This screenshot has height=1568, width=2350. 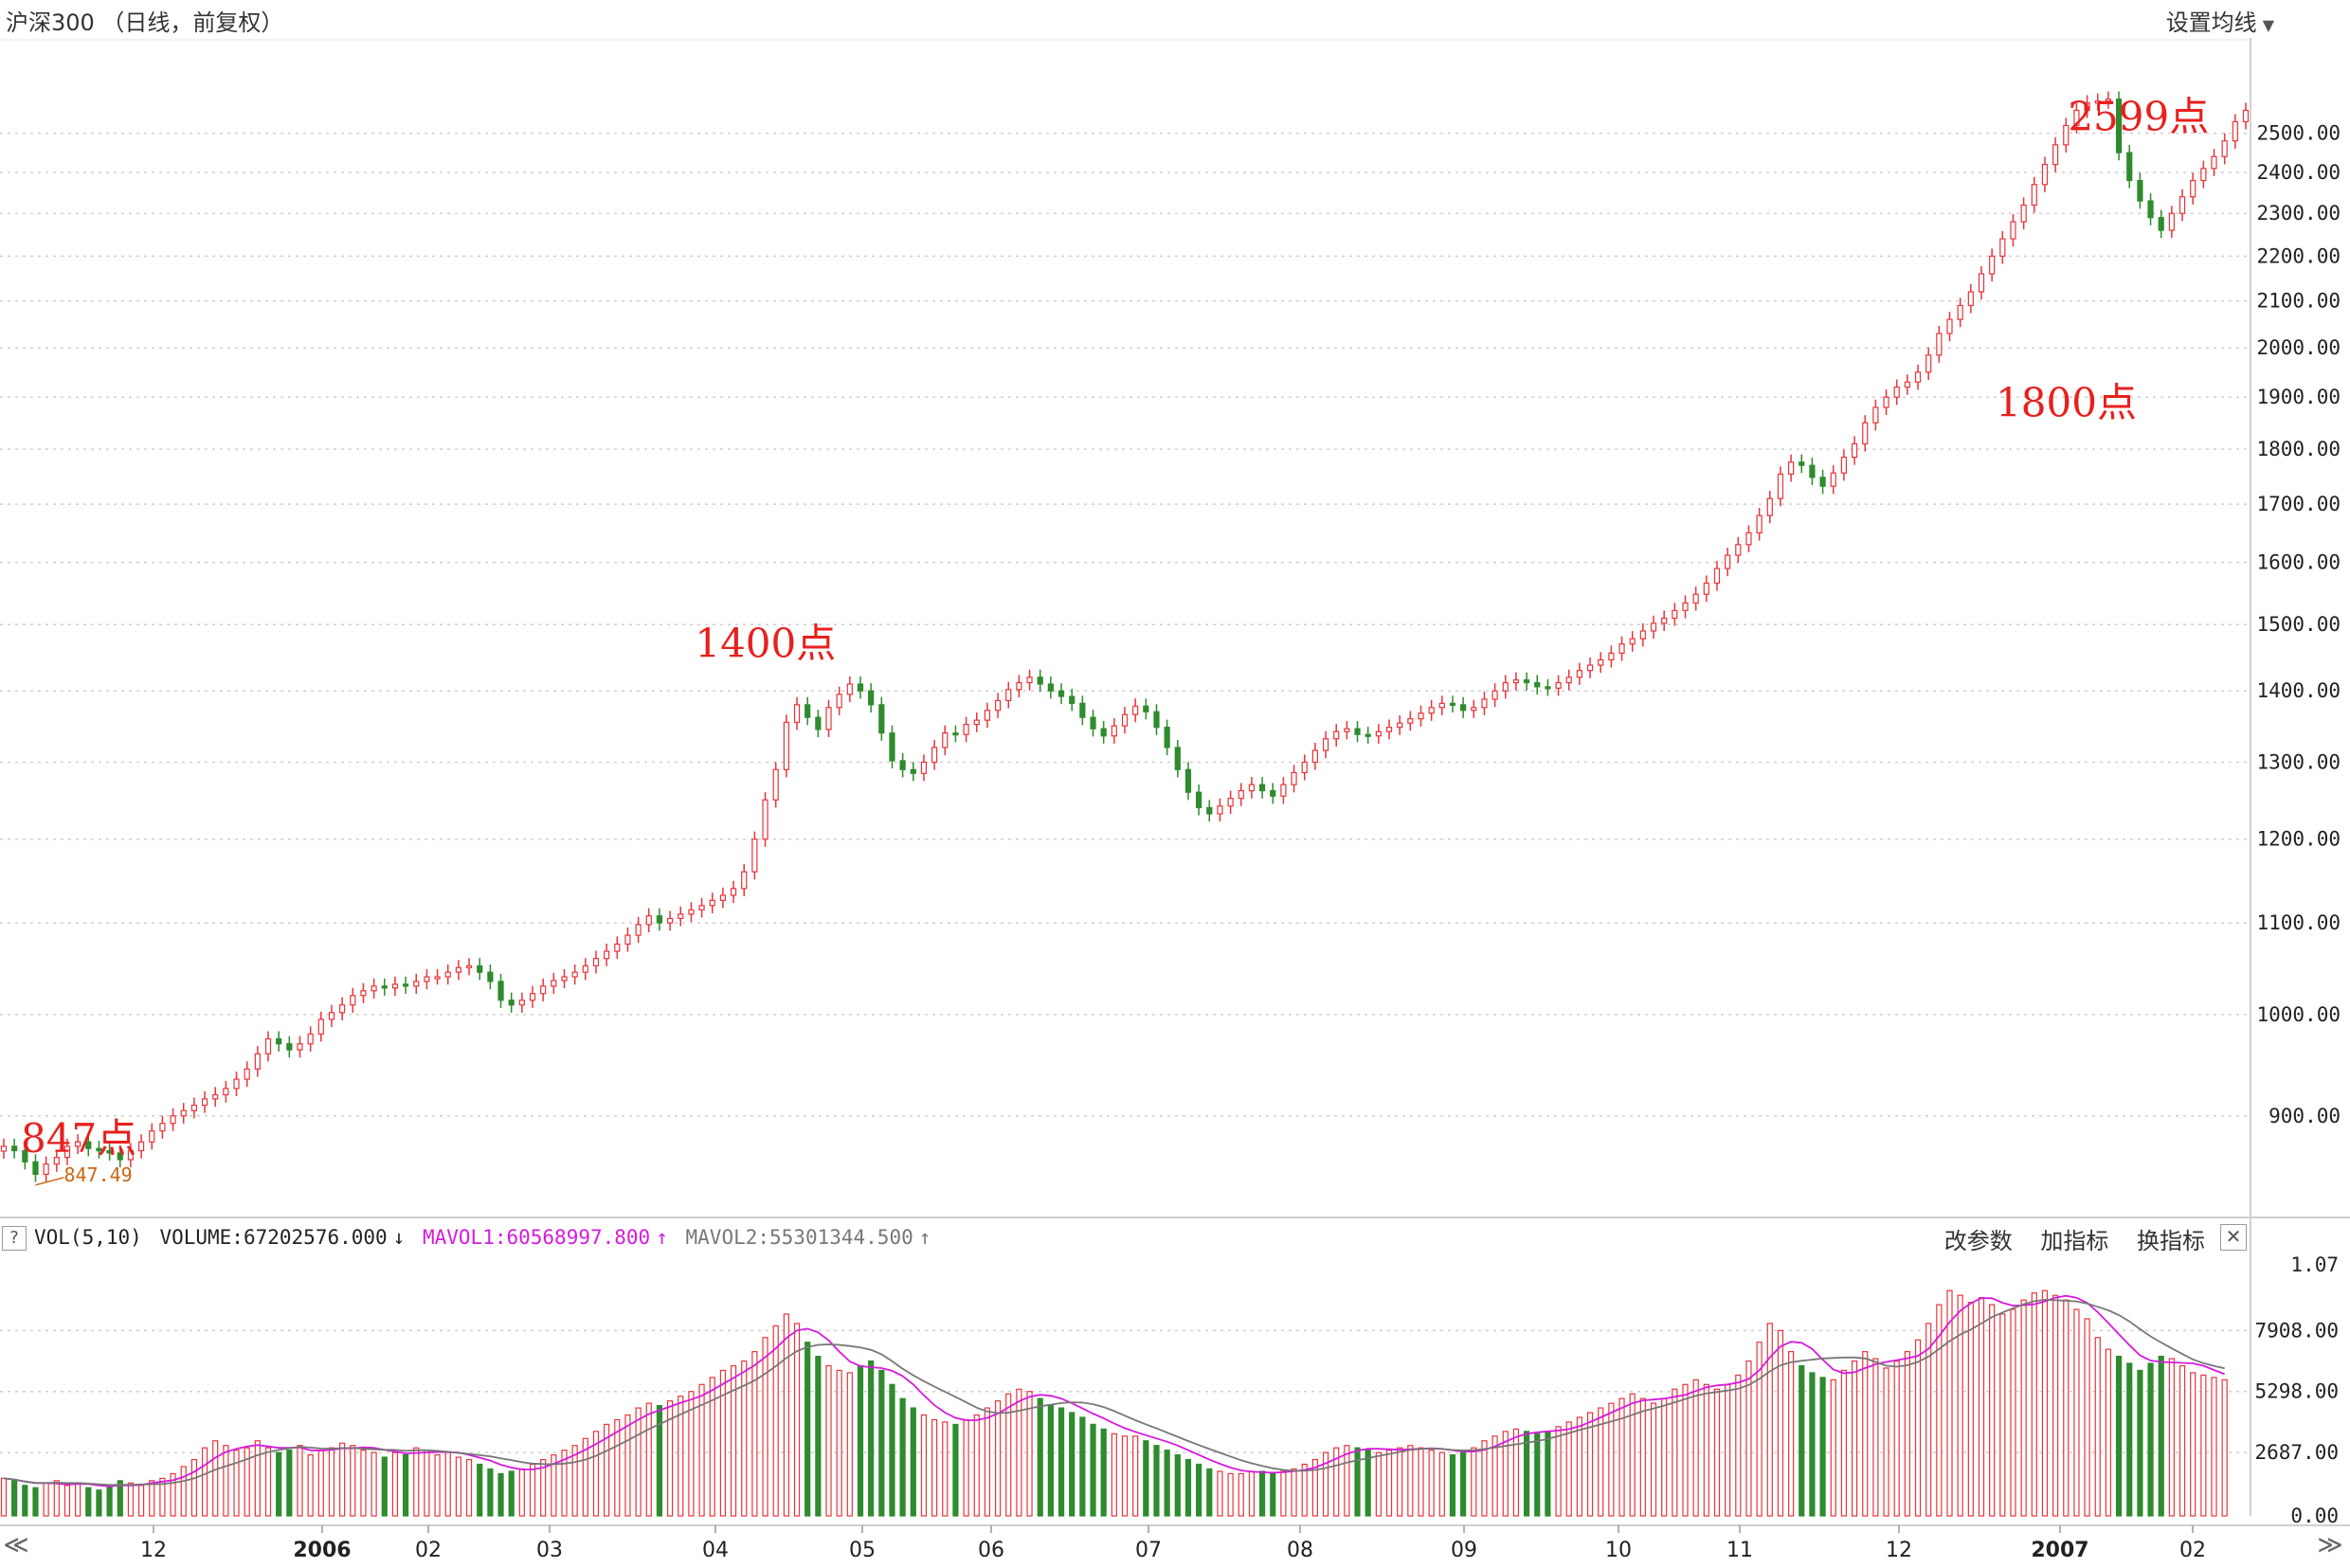 What do you see at coordinates (15, 1238) in the screenshot?
I see `help-icon: ?` at bounding box center [15, 1238].